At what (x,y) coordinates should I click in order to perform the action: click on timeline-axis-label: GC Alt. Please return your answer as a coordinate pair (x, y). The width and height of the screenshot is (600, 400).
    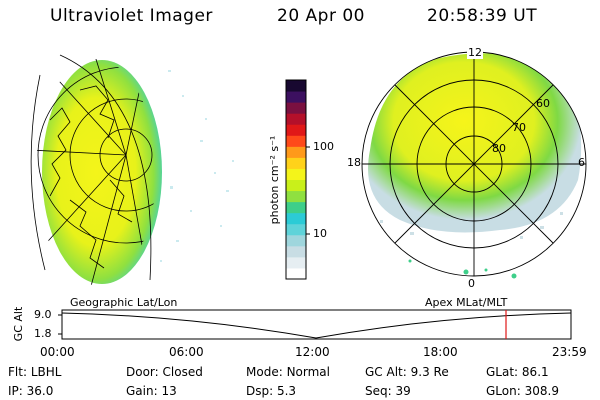
    Looking at the image, I should click on (18, 323).